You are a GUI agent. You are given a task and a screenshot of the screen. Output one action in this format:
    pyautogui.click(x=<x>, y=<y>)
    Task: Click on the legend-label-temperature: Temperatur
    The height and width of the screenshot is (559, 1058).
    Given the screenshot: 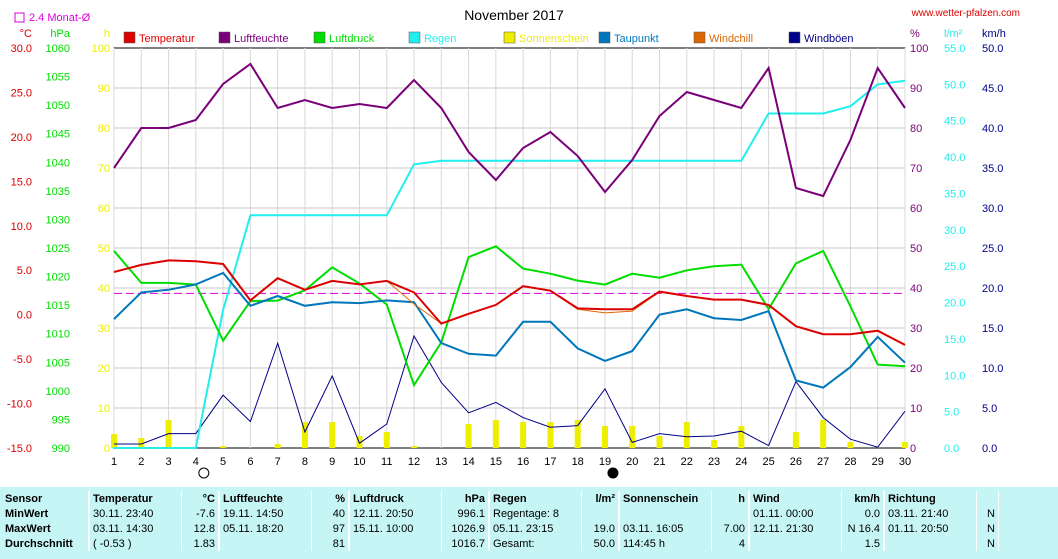 What is the action you would take?
    pyautogui.click(x=167, y=39)
    